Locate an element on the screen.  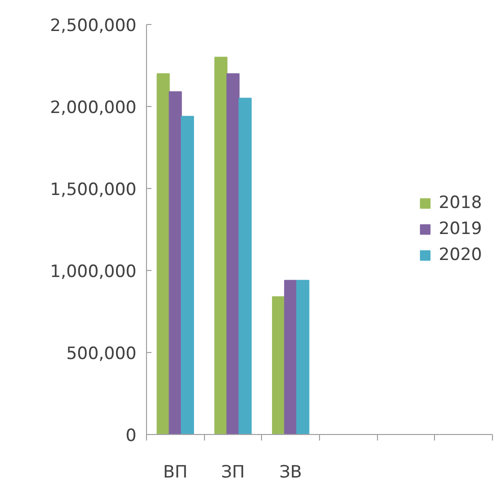
y-tick-label: 2,500,000 is located at coordinates (93, 26).